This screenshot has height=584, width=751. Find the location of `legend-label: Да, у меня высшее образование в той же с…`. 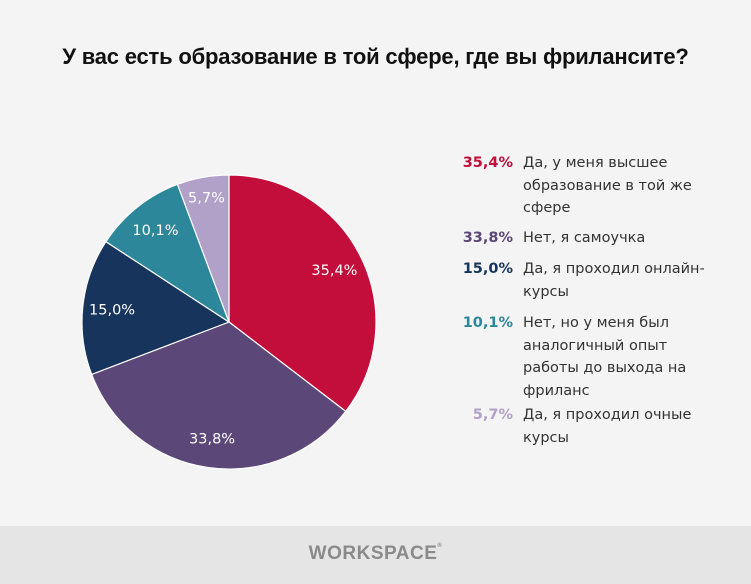

legend-label: Да, у меня высшее образование в той же с… is located at coordinates (607, 185).